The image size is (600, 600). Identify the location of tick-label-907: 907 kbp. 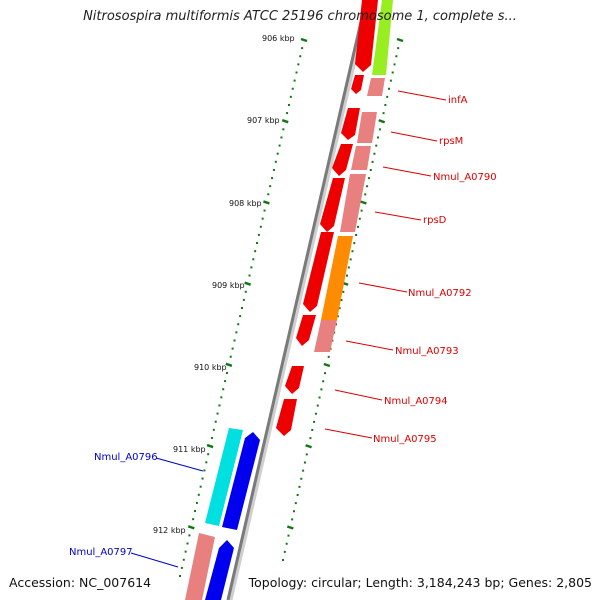
(263, 120).